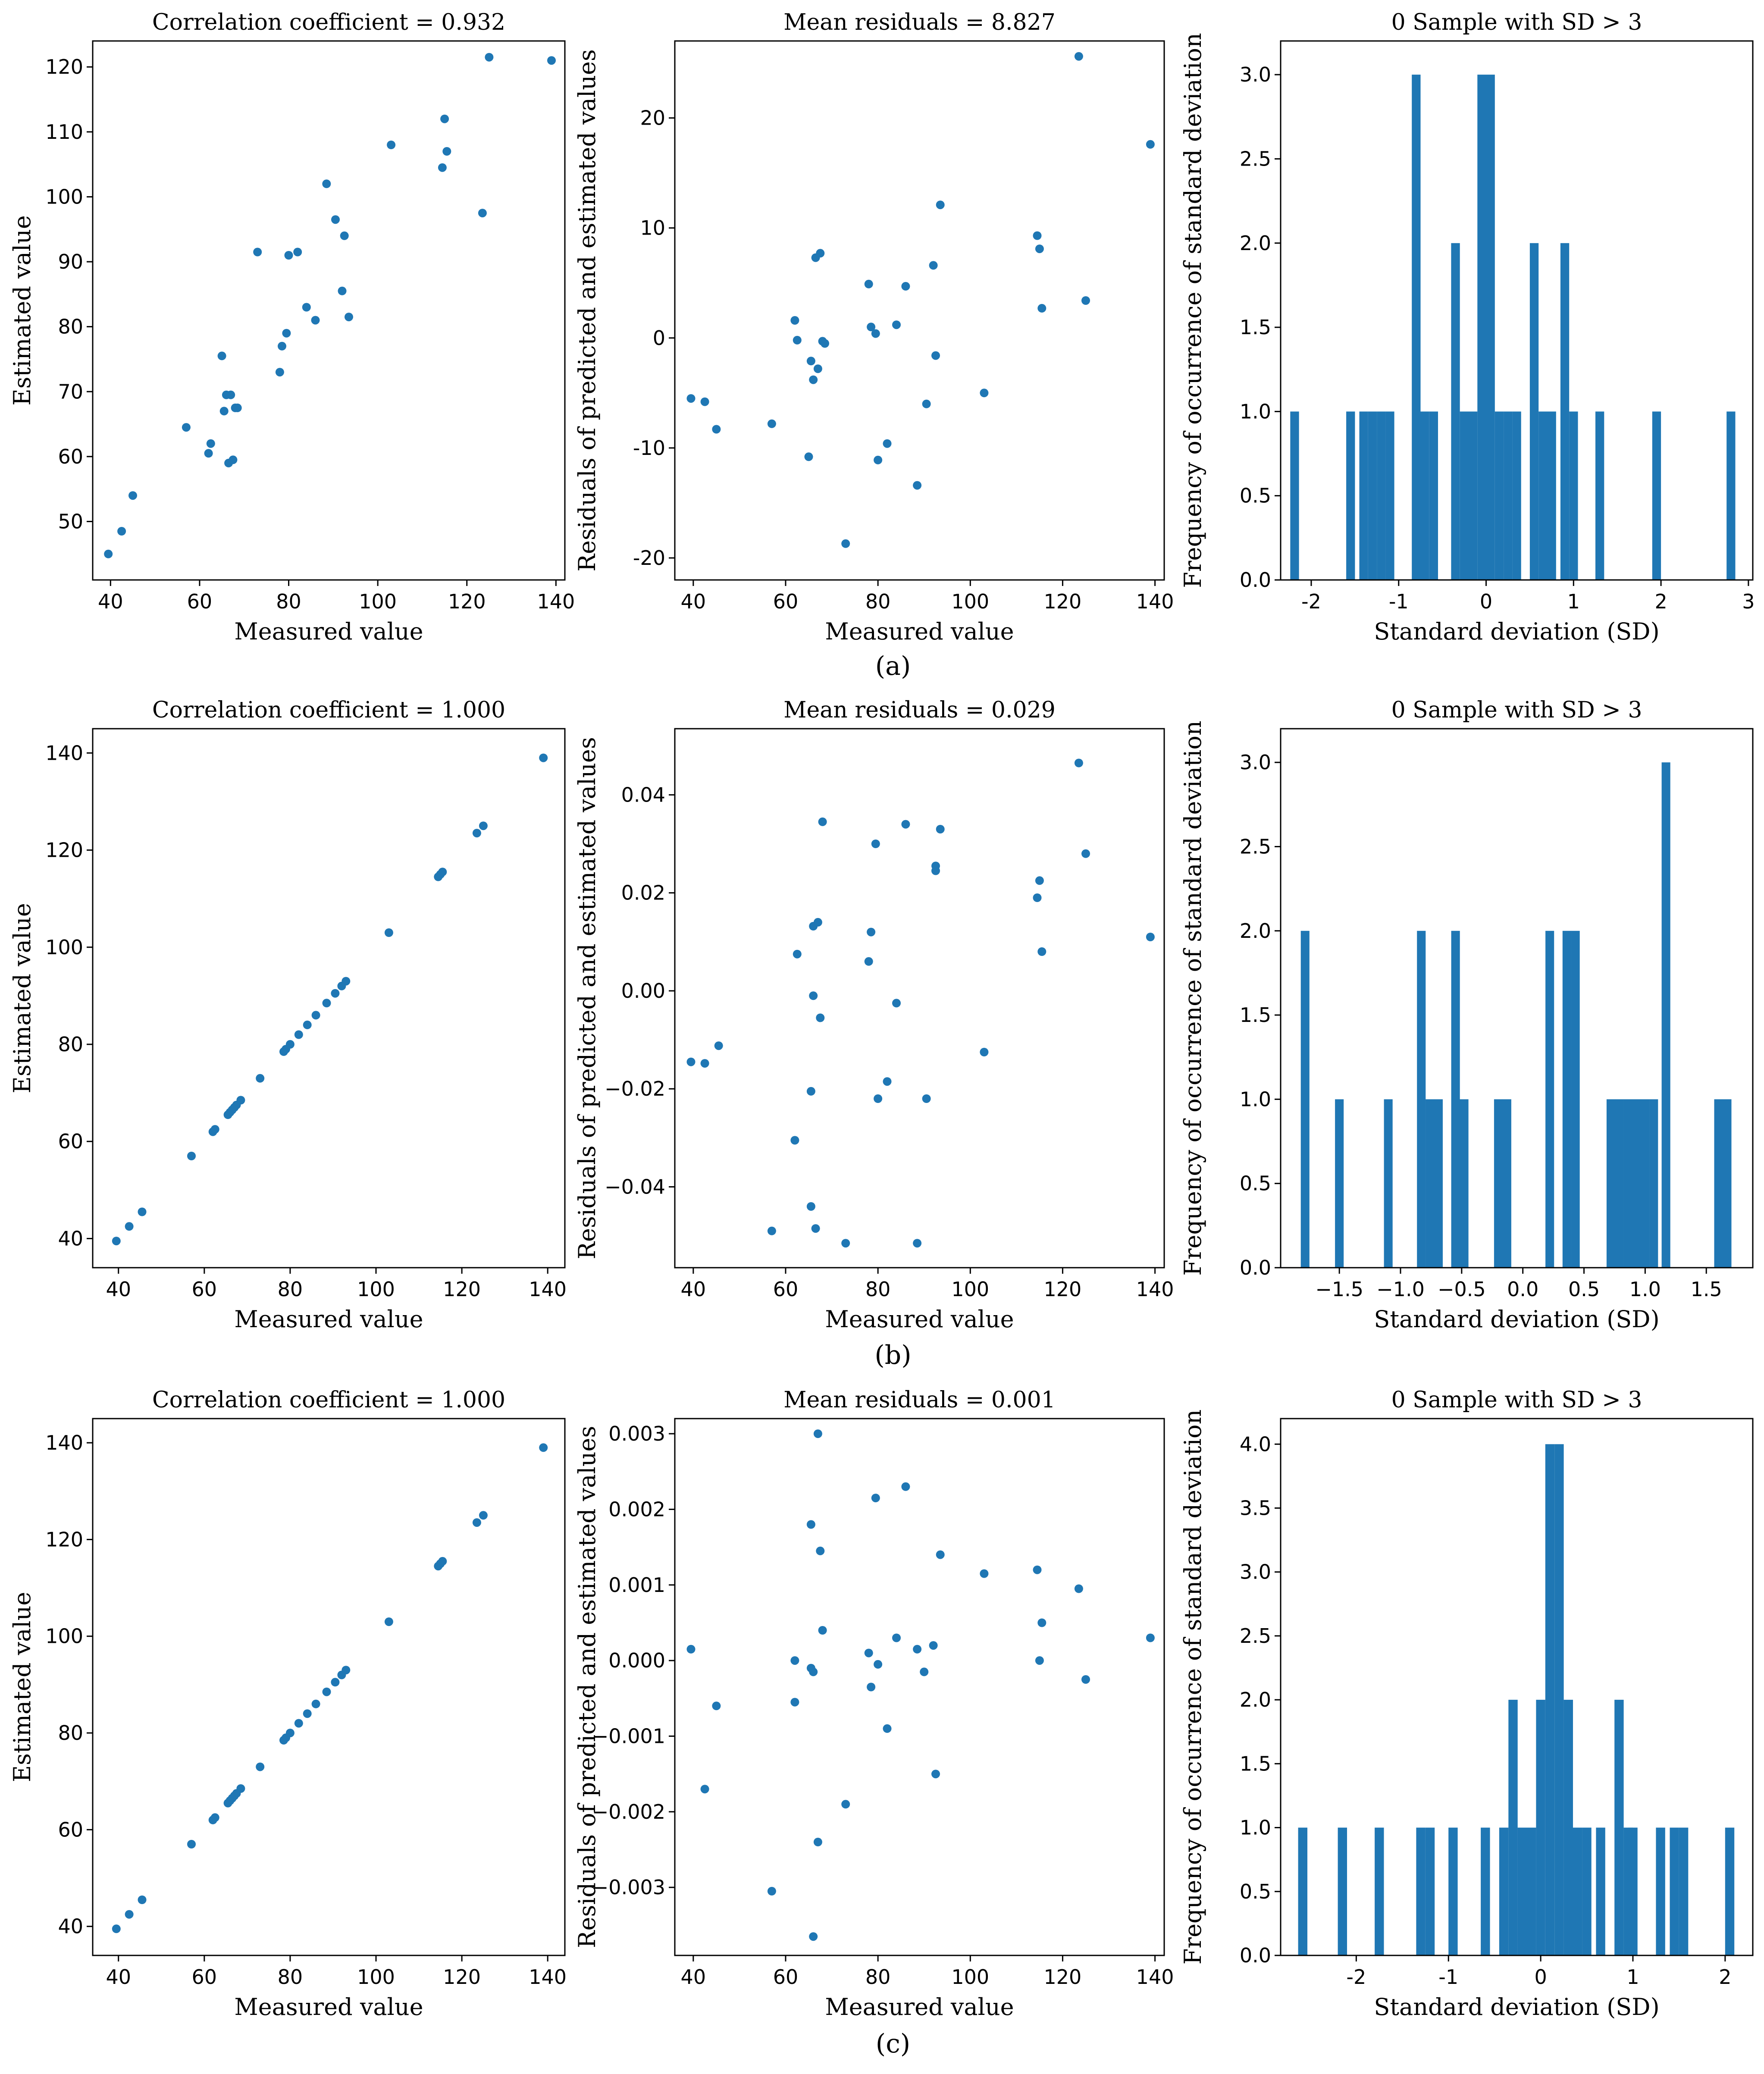 The width and height of the screenshot is (1764, 2074). I want to click on a-resid-ytick-label: 20, so click(652, 119).